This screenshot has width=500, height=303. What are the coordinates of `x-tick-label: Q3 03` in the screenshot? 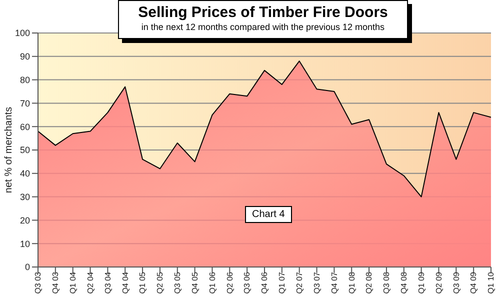 It's located at (38, 282).